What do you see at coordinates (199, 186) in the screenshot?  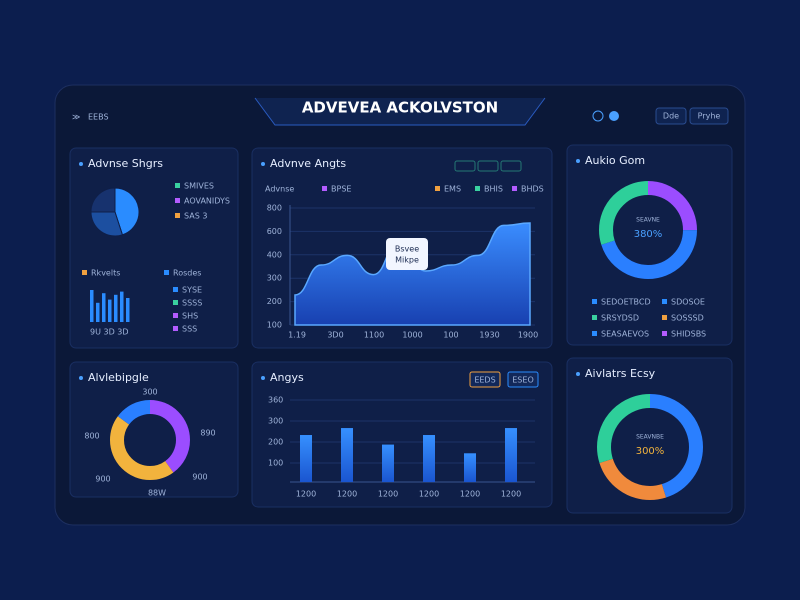 I see `legend-label: SMIVES` at bounding box center [199, 186].